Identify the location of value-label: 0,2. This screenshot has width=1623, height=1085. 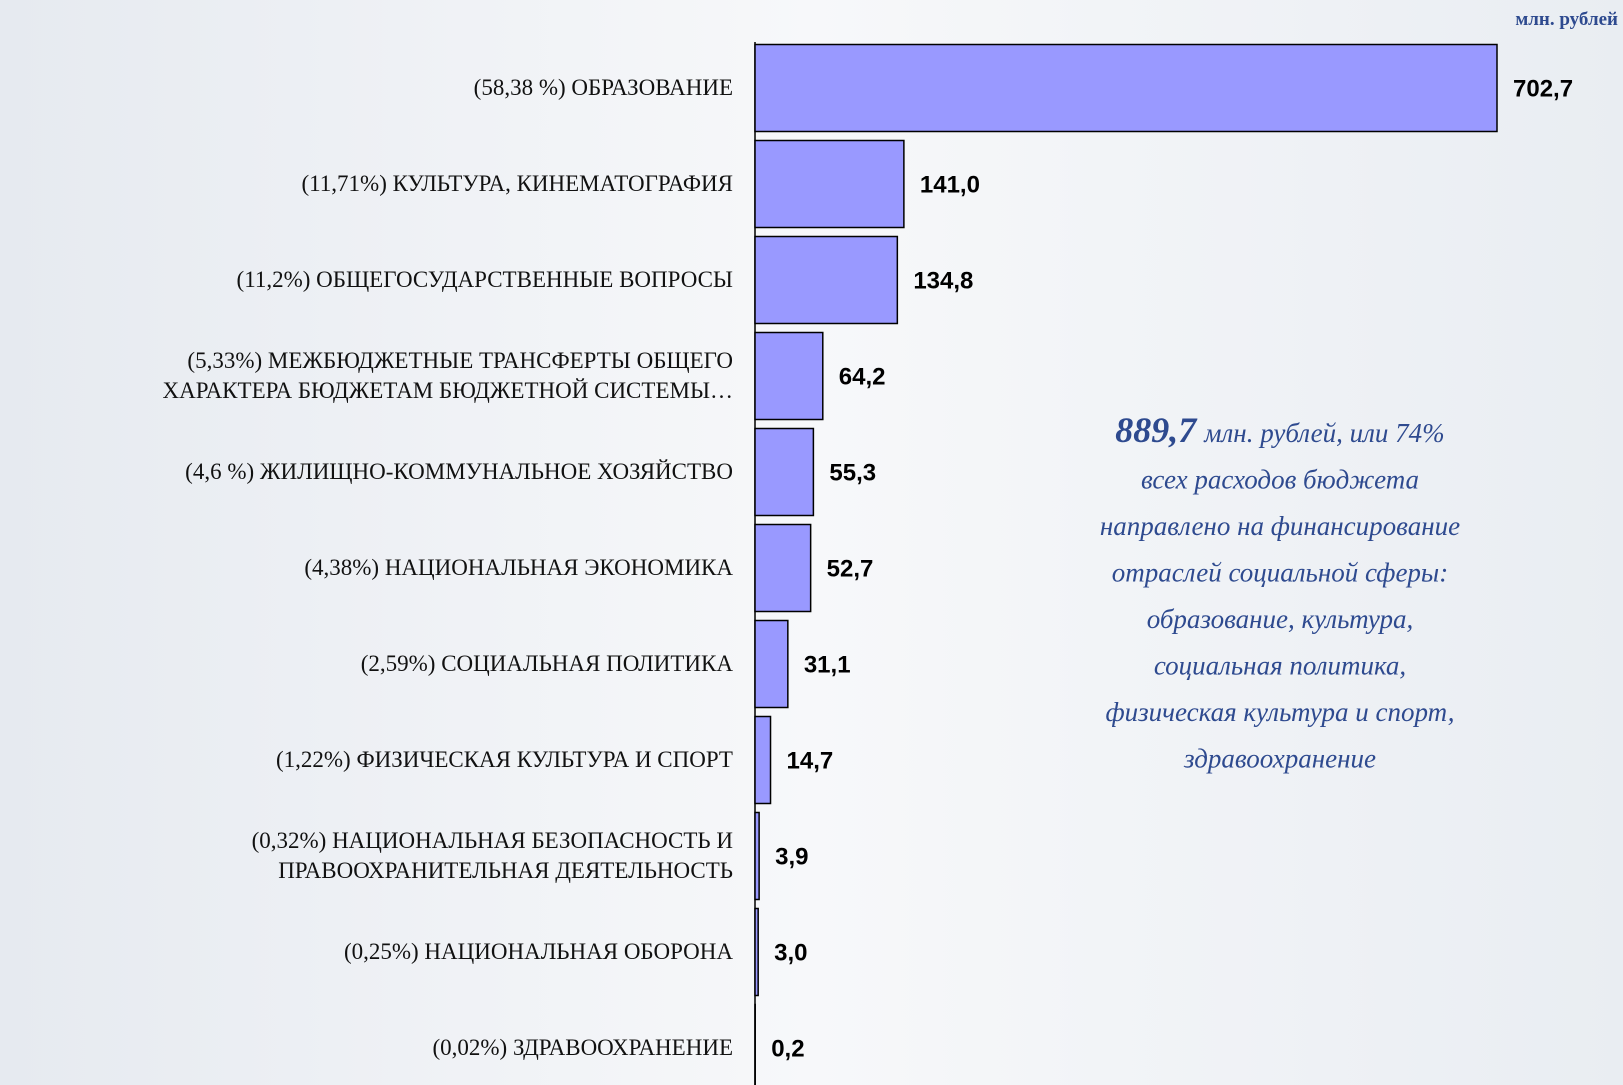
(787, 1048).